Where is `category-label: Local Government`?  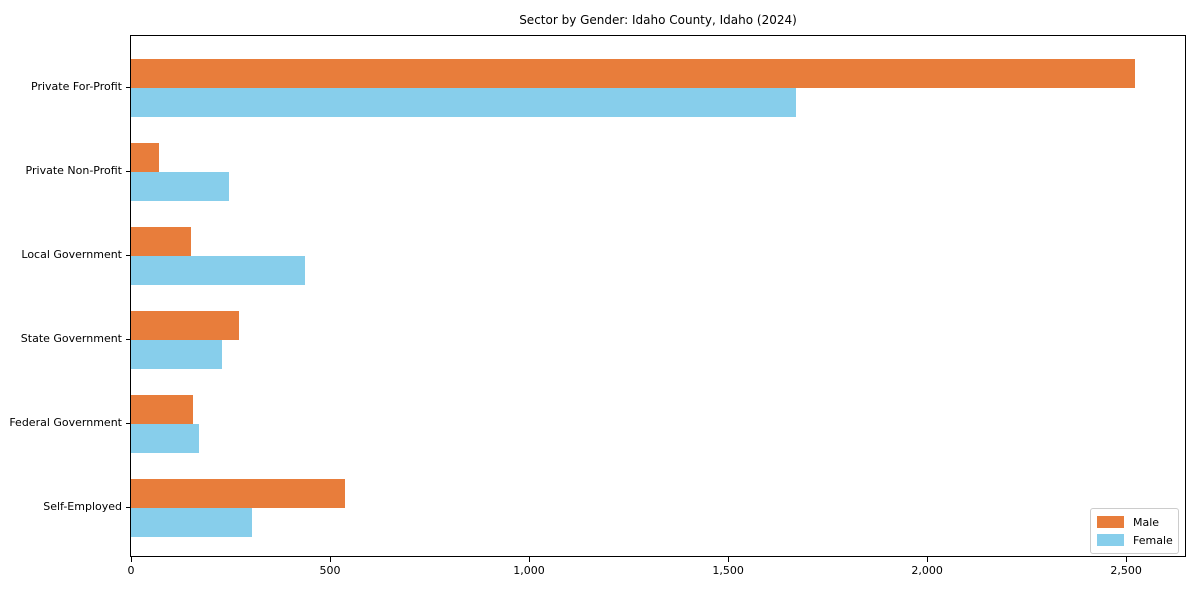
category-label: Local Government is located at coordinates (71, 254).